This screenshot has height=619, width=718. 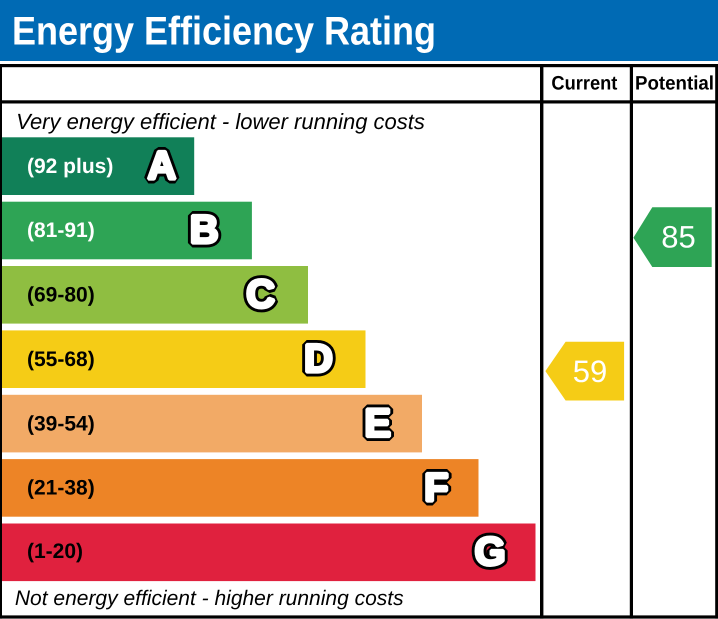 What do you see at coordinates (674, 84) in the screenshot?
I see `svg-text: Potential` at bounding box center [674, 84].